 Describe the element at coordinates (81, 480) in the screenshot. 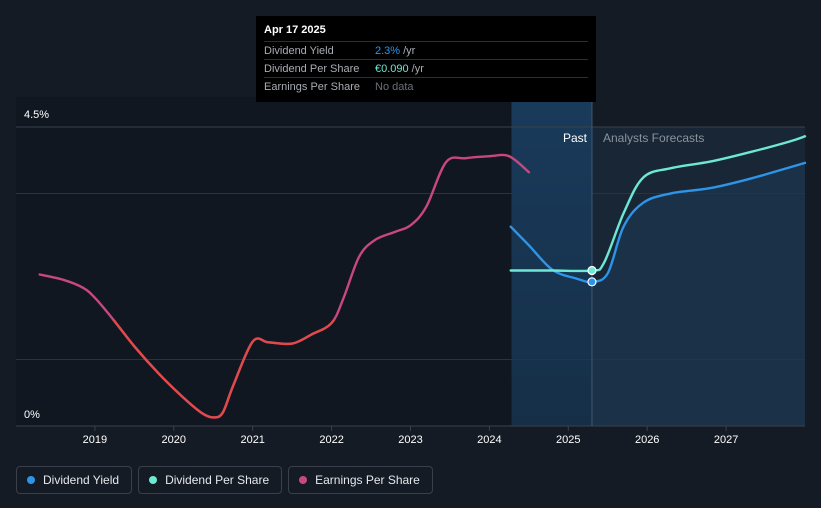

I see `legend-label: Dividend Yield` at that location.